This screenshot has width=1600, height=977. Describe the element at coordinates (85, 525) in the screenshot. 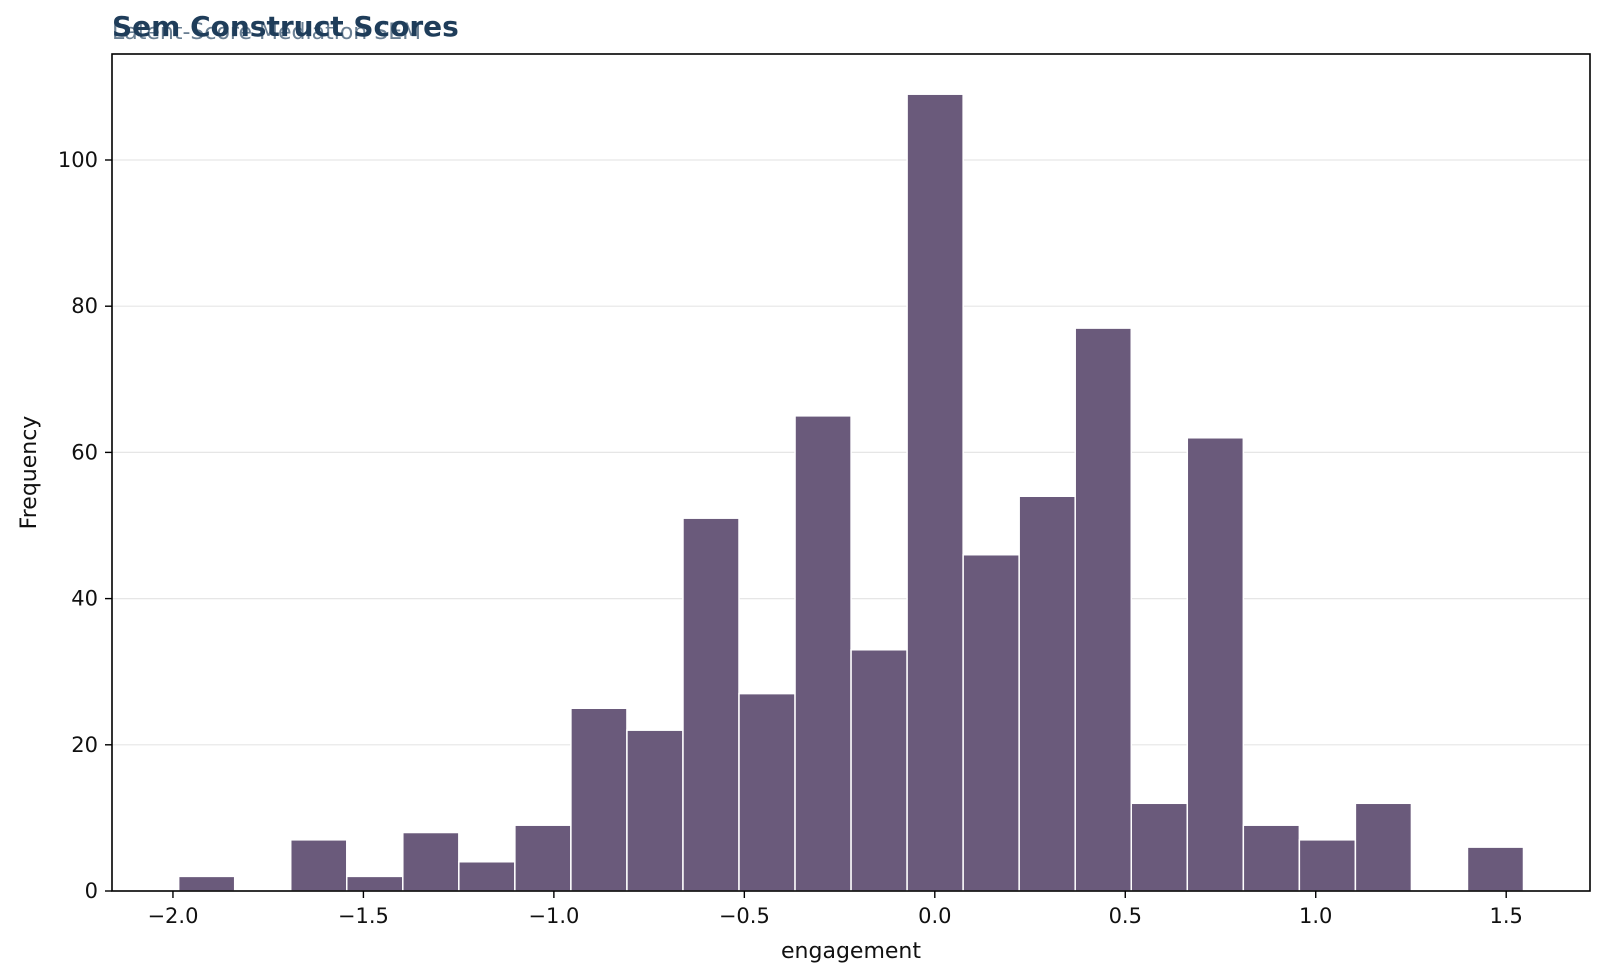

I see `y-axis-ticks: 0 20 40 60 80 100` at that location.